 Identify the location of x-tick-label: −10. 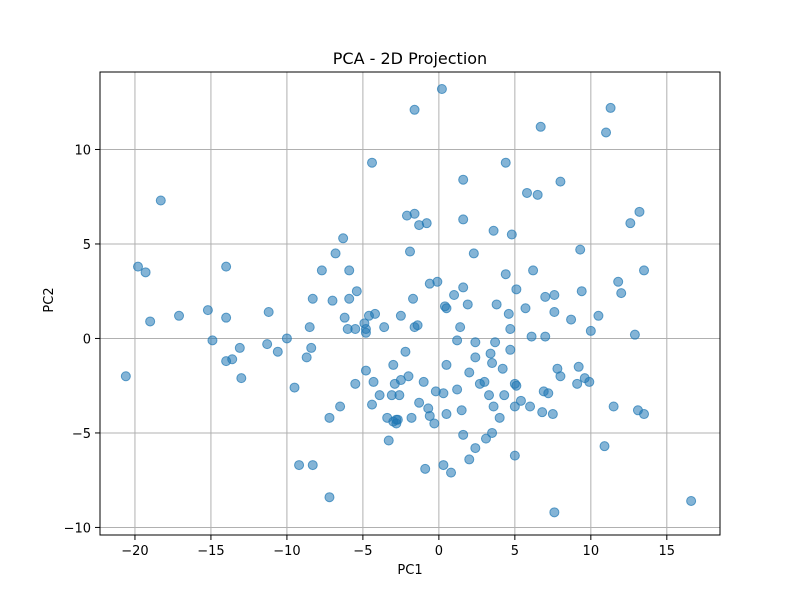
(286, 551).